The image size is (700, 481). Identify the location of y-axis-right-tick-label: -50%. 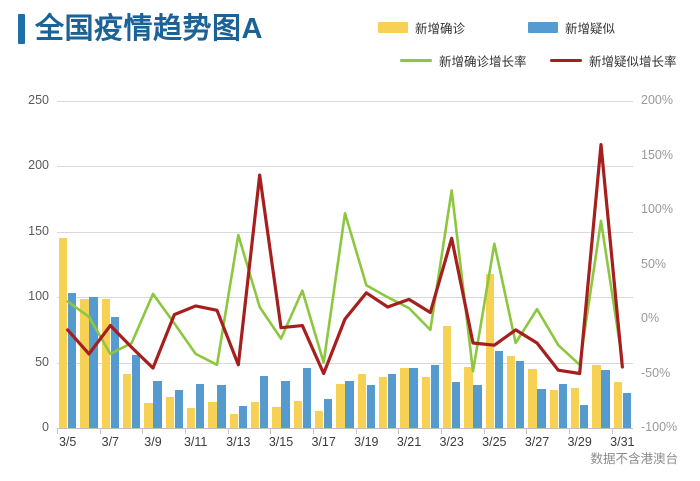
(656, 372).